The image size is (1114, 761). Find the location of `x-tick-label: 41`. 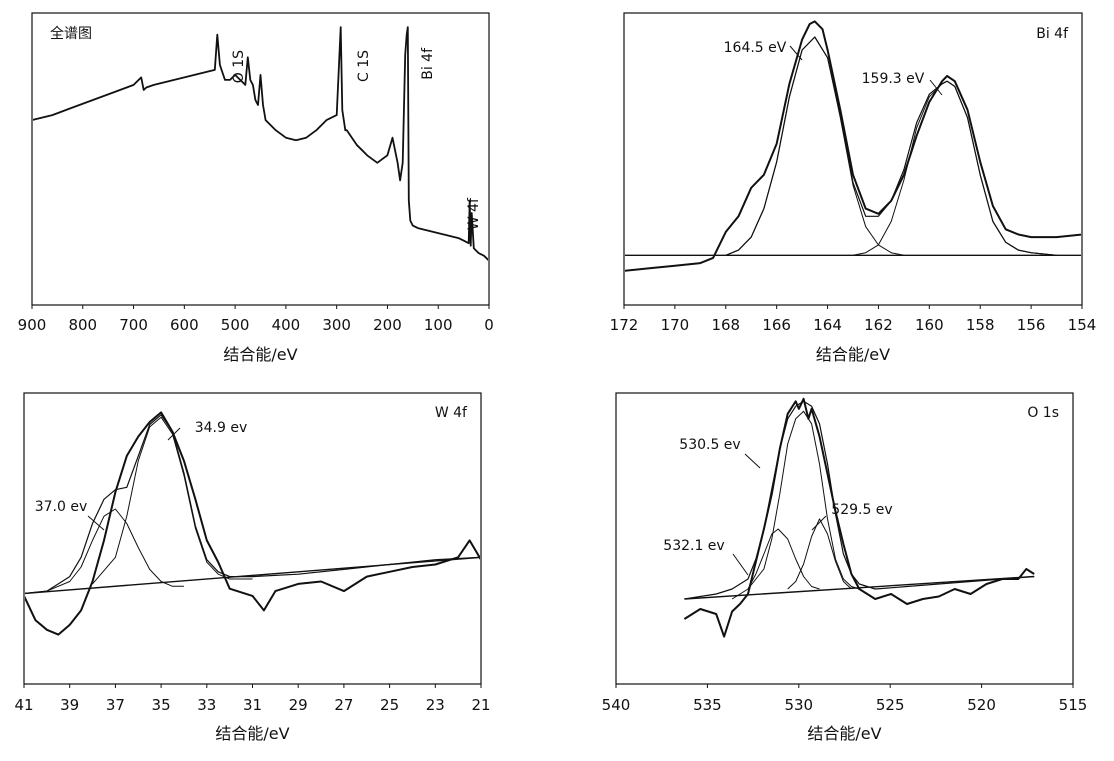

x-tick-label: 41 is located at coordinates (23, 705).